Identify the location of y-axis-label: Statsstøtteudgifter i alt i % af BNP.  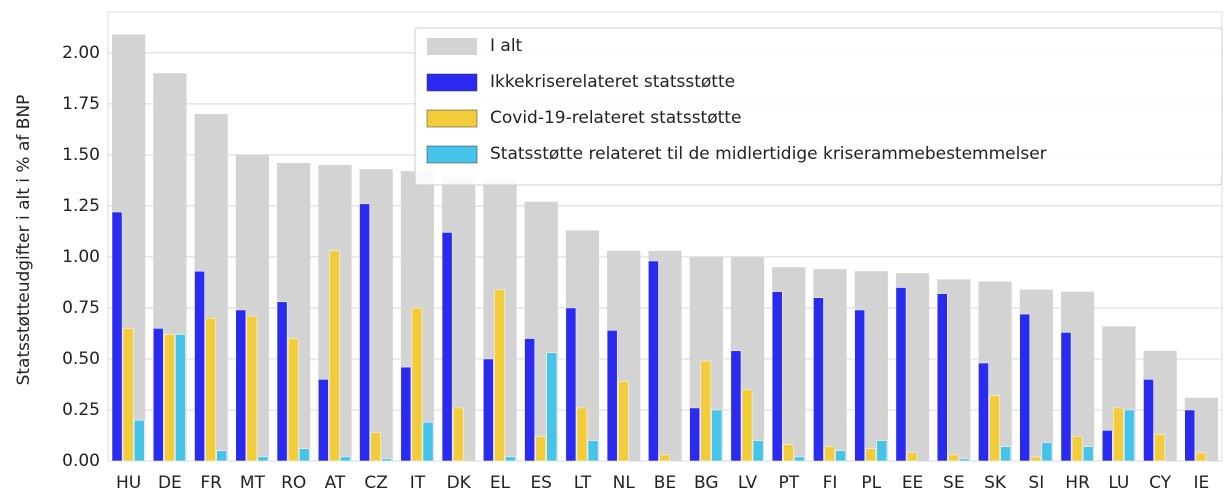
(24, 240).